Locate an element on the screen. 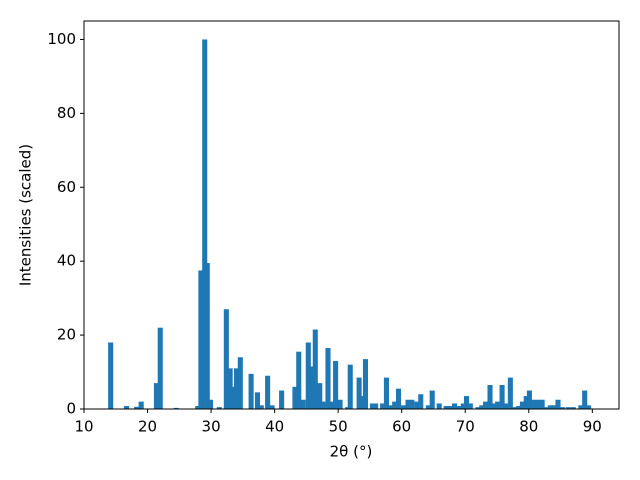 The width and height of the screenshot is (640, 480). y-axis-label: Intensities (scaled) is located at coordinates (26, 215).